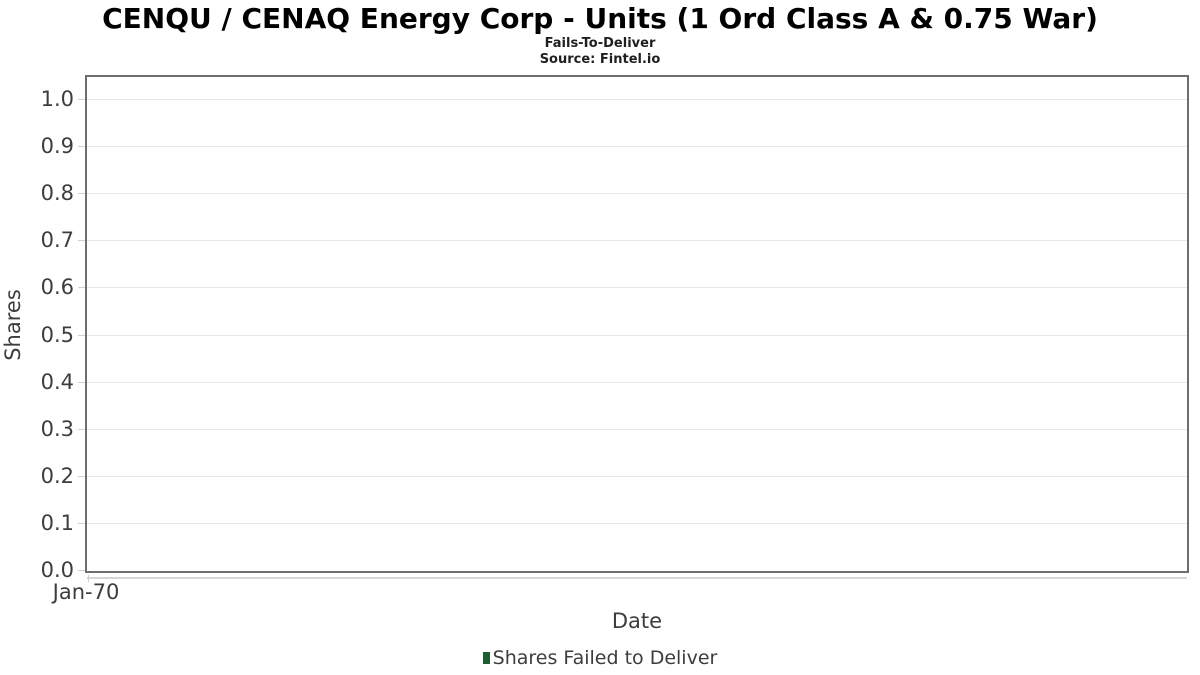  What do you see at coordinates (57, 146) in the screenshot?
I see `y-tick-label: 0.9` at bounding box center [57, 146].